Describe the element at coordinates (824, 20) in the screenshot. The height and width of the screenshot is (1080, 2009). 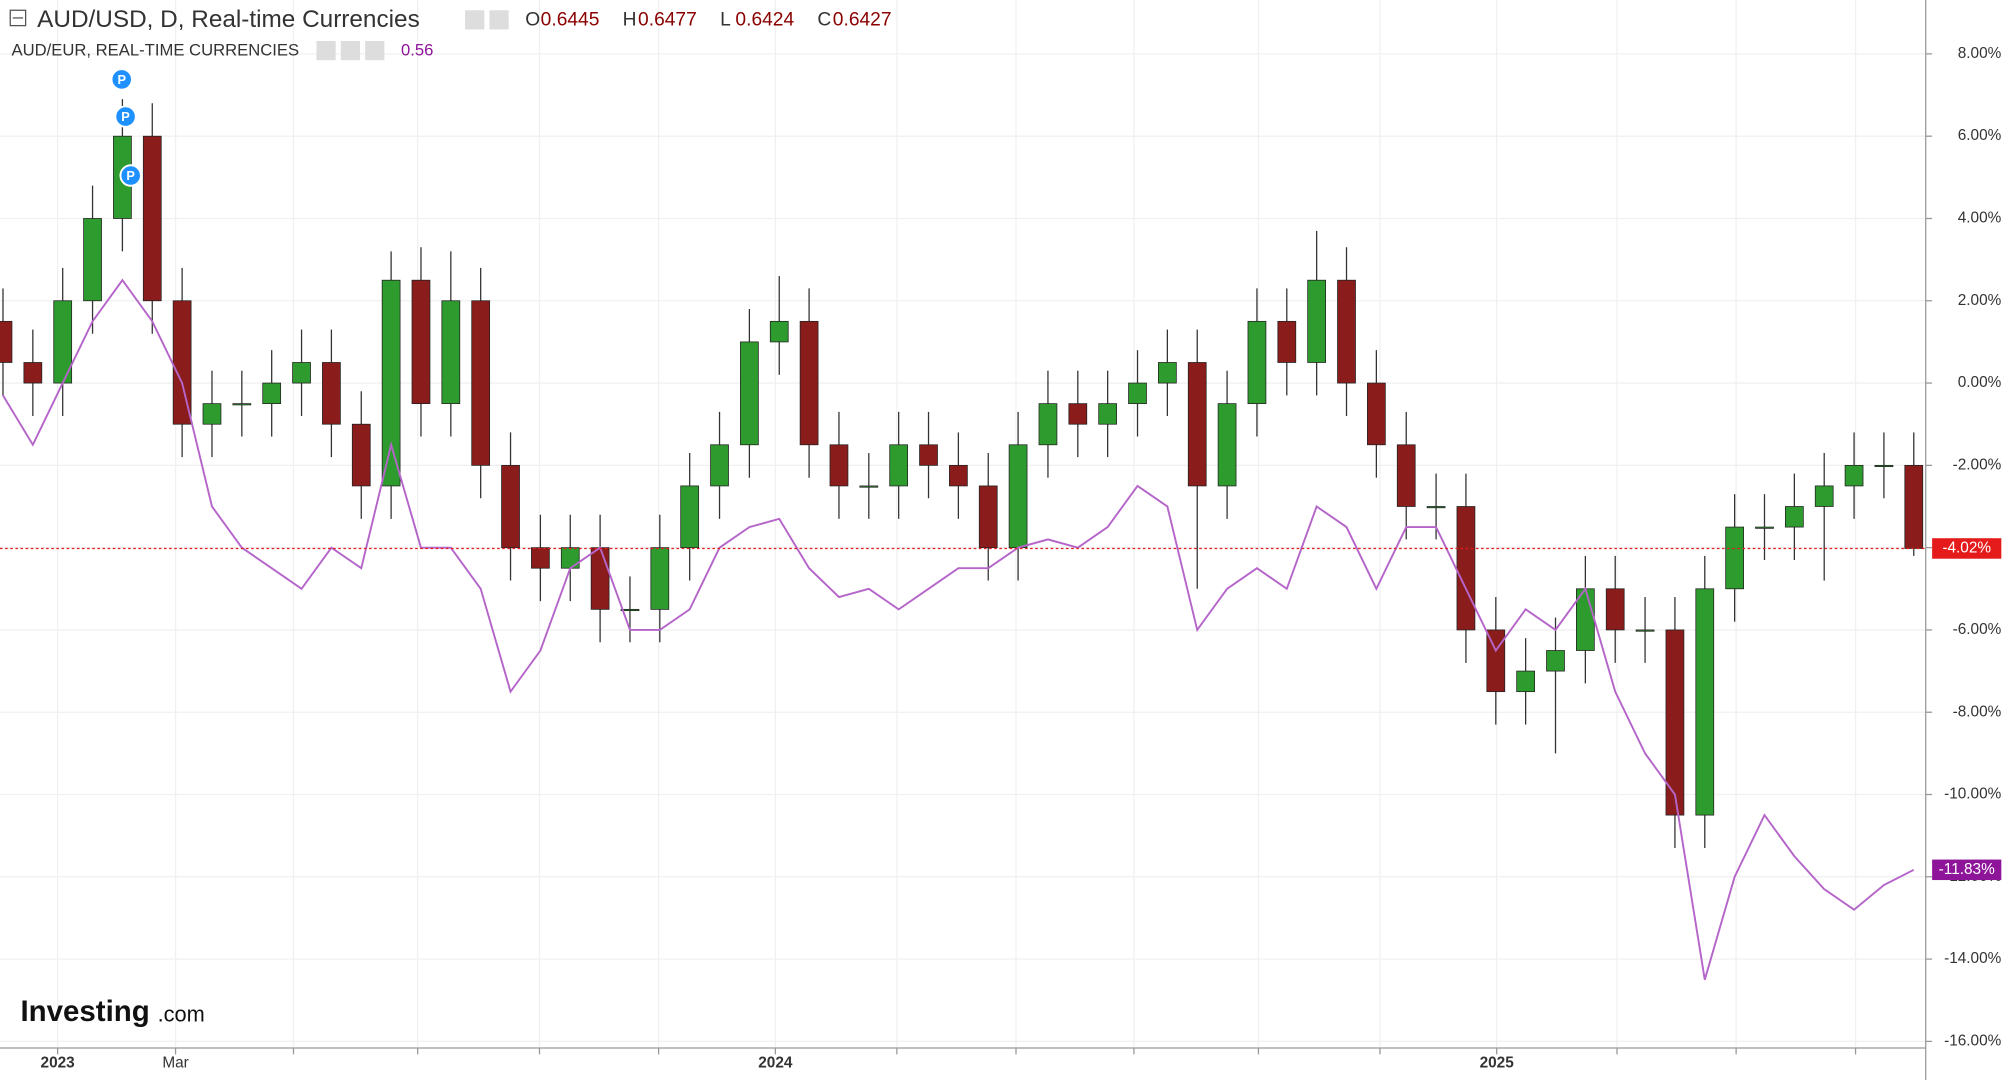
I see `ohlc-letter: C` at that location.